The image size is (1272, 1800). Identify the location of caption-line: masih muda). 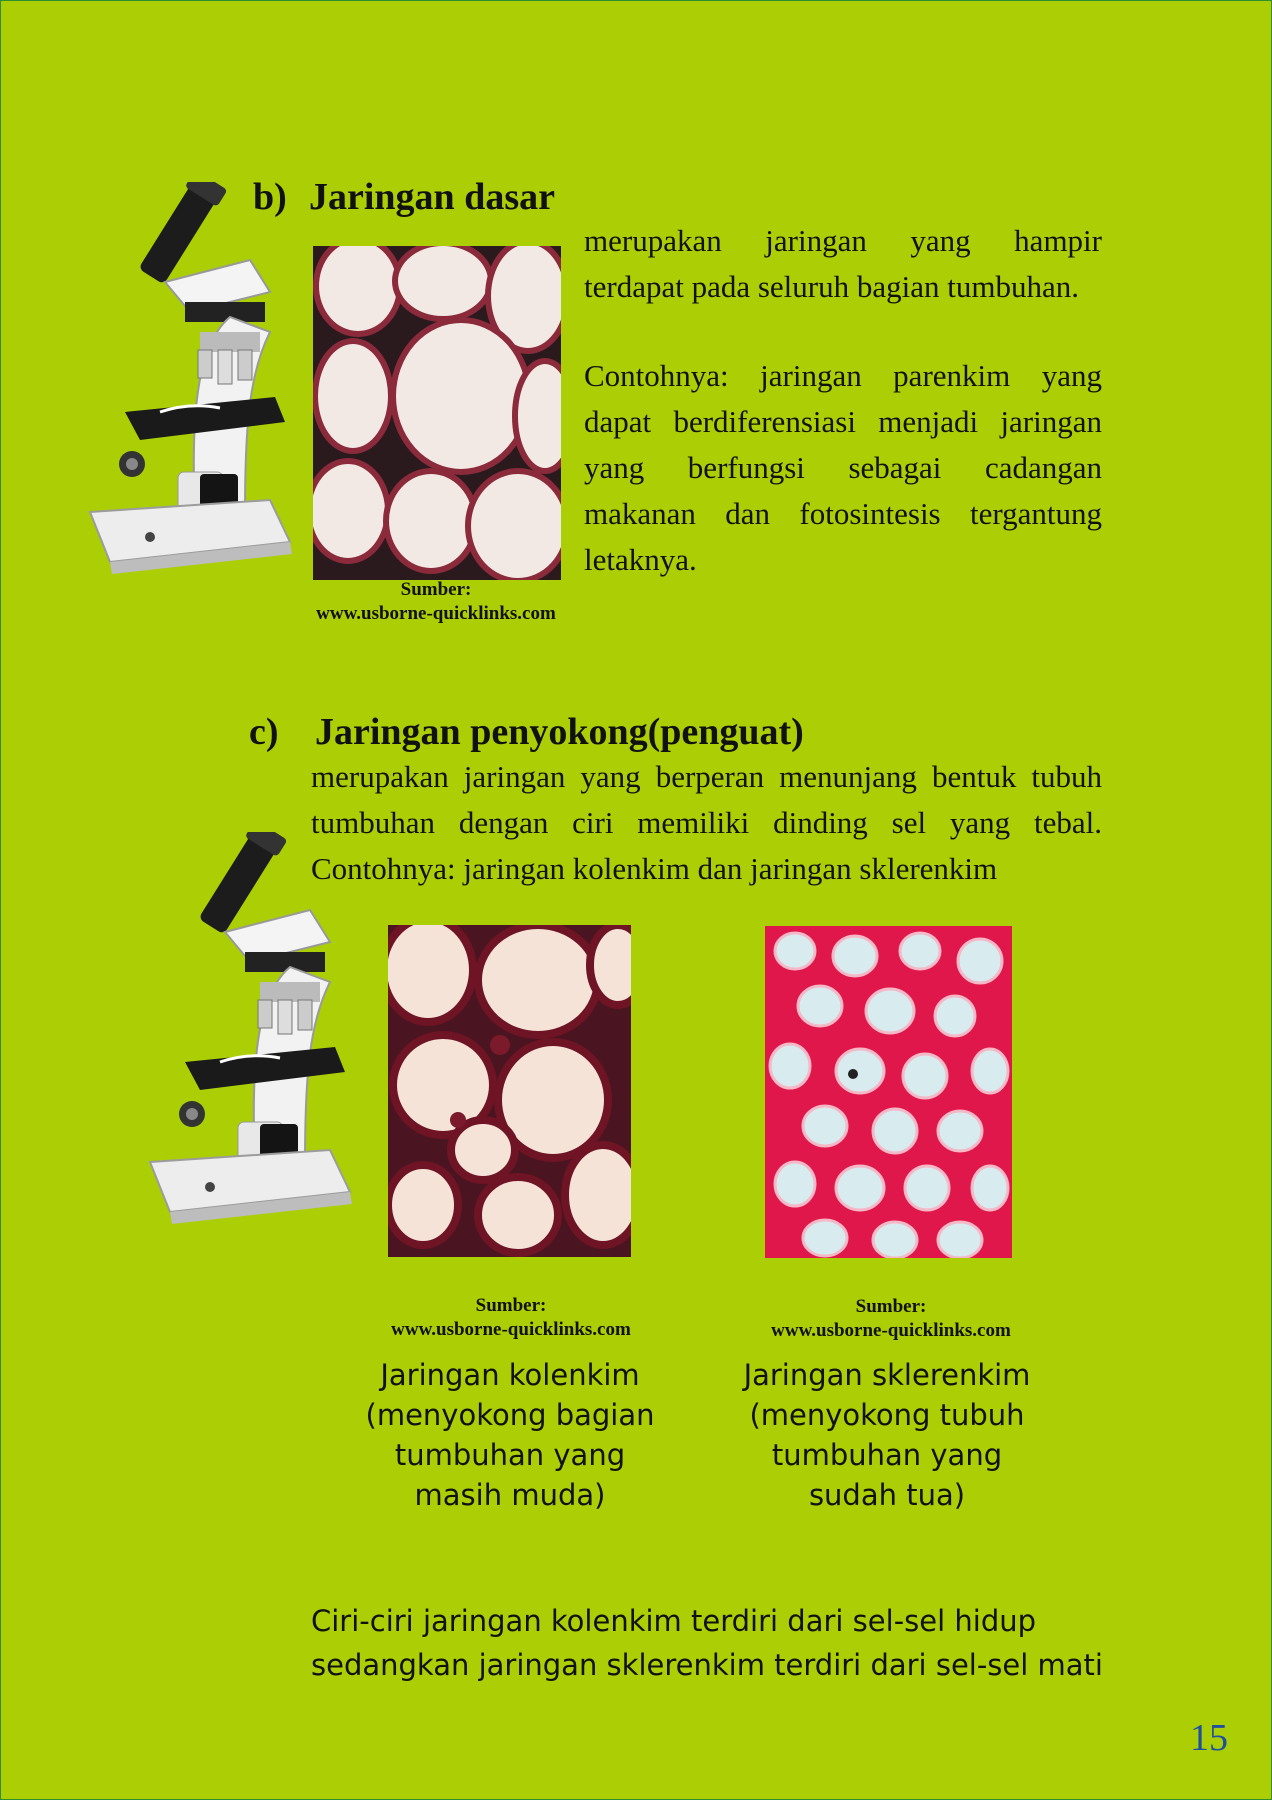
(510, 1495).